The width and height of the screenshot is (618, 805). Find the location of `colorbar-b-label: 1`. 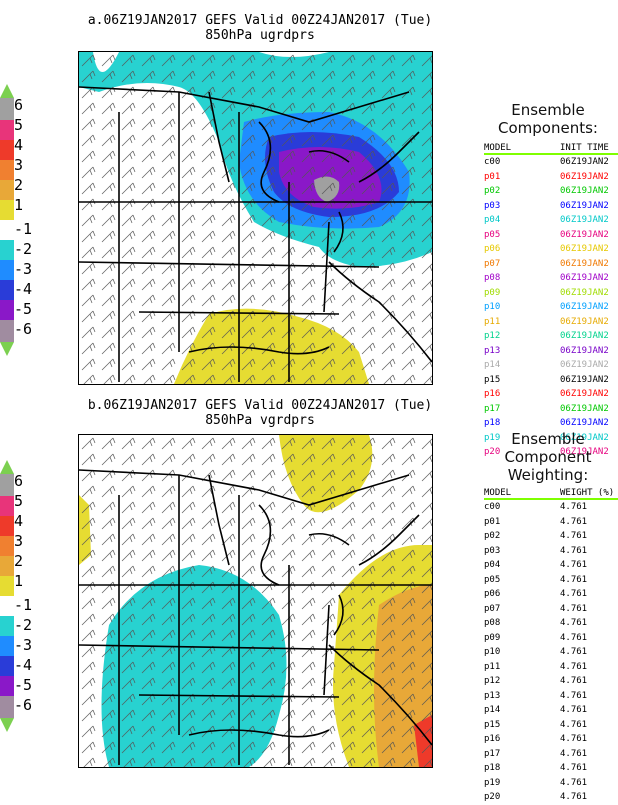

colorbar-b-label: 1 is located at coordinates (19, 581).